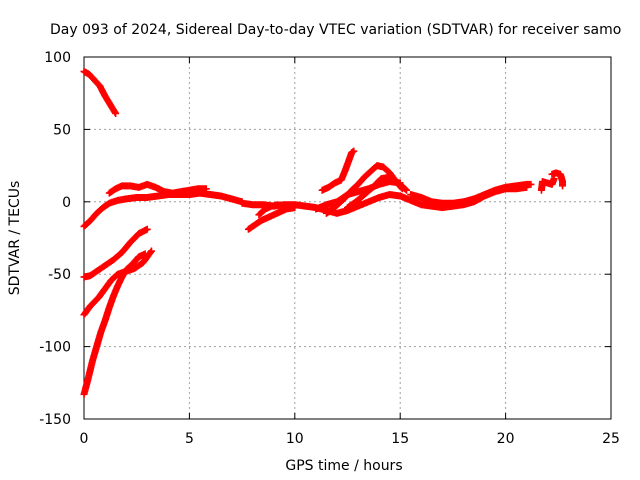 The height and width of the screenshot is (480, 640). What do you see at coordinates (66, 203) in the screenshot?
I see `y-tick-label: 0` at bounding box center [66, 203].